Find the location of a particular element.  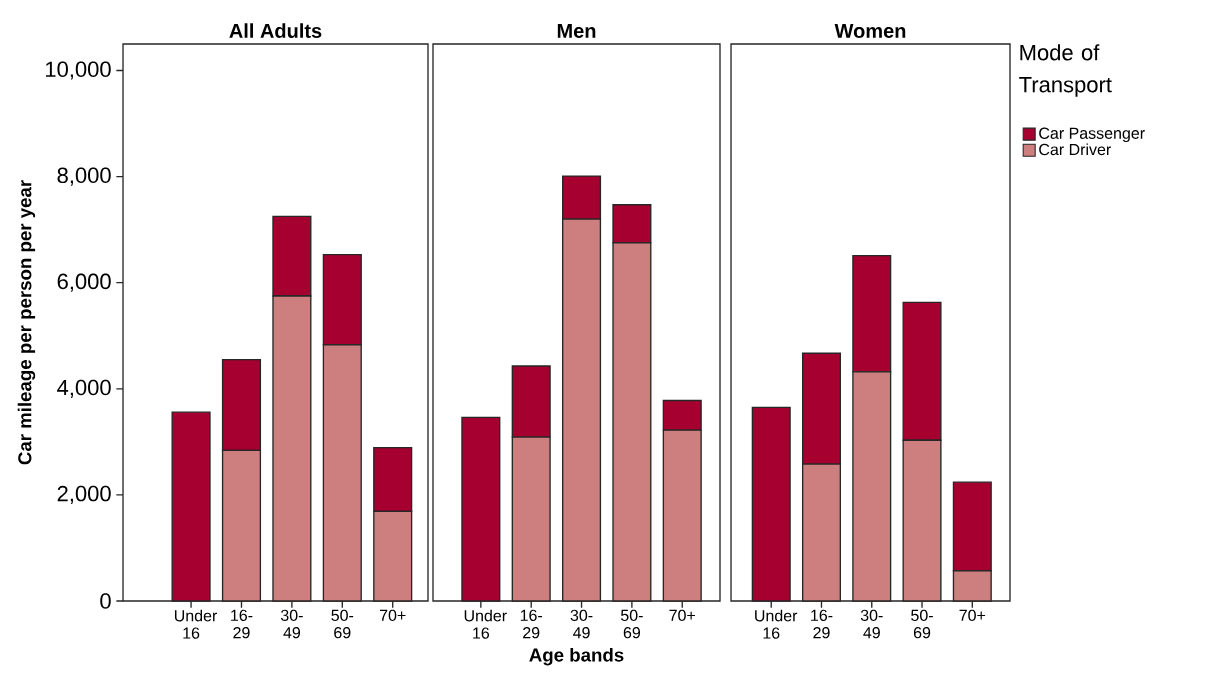

y-tick-label: 6,000 is located at coordinates (84, 282).